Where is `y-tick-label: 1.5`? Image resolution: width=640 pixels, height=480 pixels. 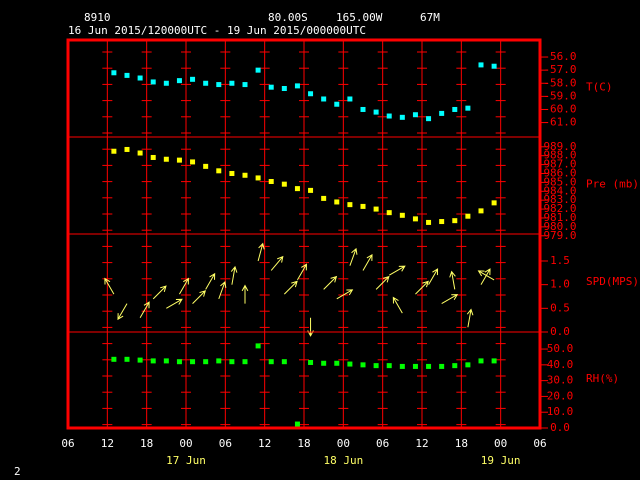
y-tick-label: 1.5 is located at coordinates (560, 260).